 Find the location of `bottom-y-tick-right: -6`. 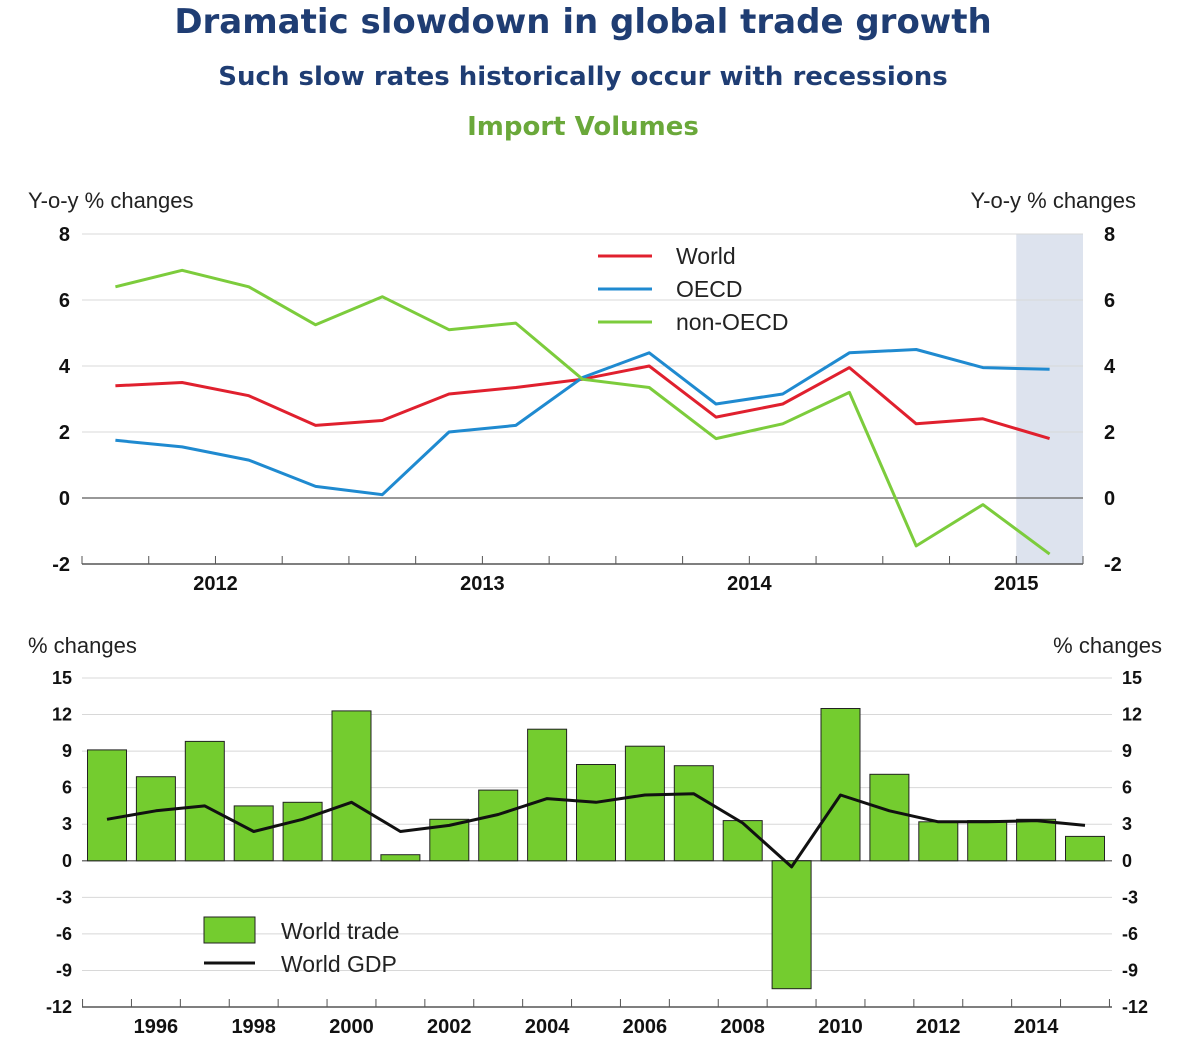

bottom-y-tick-right: -6 is located at coordinates (1130, 934).